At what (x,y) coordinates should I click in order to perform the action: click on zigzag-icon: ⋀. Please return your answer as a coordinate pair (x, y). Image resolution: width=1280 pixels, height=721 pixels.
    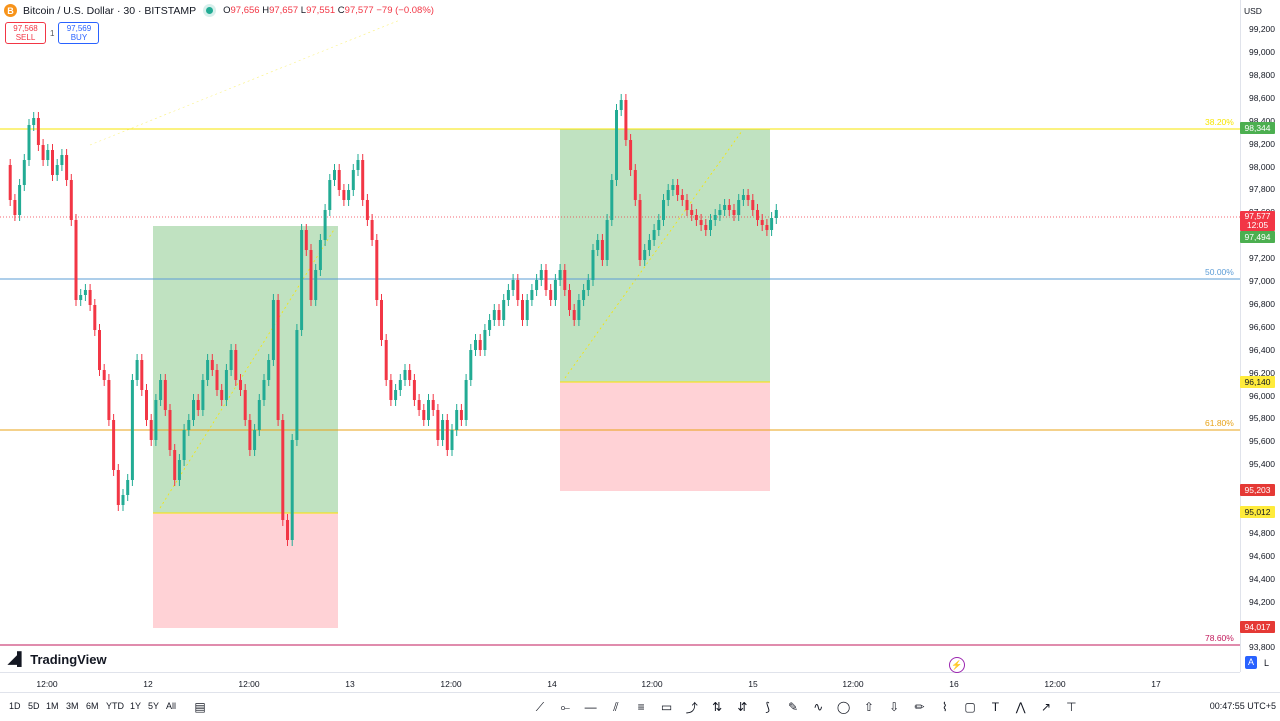
    Looking at the image, I should click on (1020, 707).